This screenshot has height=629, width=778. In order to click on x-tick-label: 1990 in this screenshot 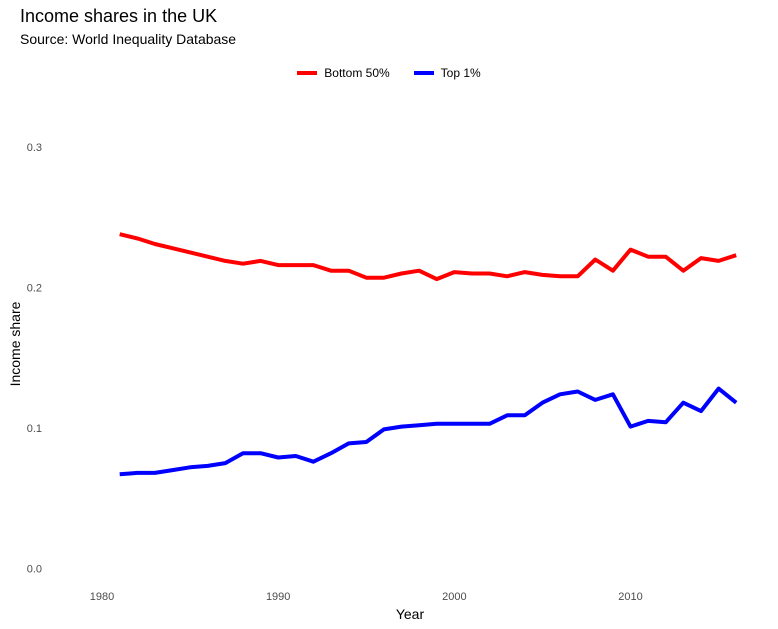, I will do `click(278, 597)`.